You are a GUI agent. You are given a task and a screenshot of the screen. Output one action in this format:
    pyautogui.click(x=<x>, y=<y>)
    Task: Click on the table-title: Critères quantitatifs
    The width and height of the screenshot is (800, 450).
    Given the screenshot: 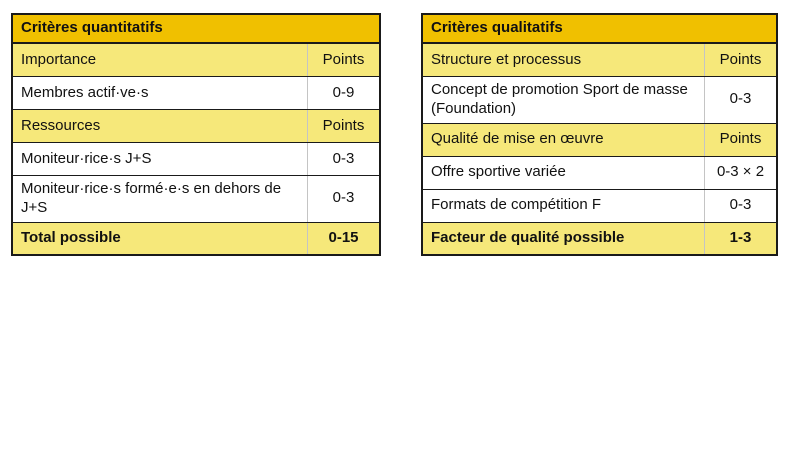 What is the action you would take?
    pyautogui.click(x=196, y=29)
    